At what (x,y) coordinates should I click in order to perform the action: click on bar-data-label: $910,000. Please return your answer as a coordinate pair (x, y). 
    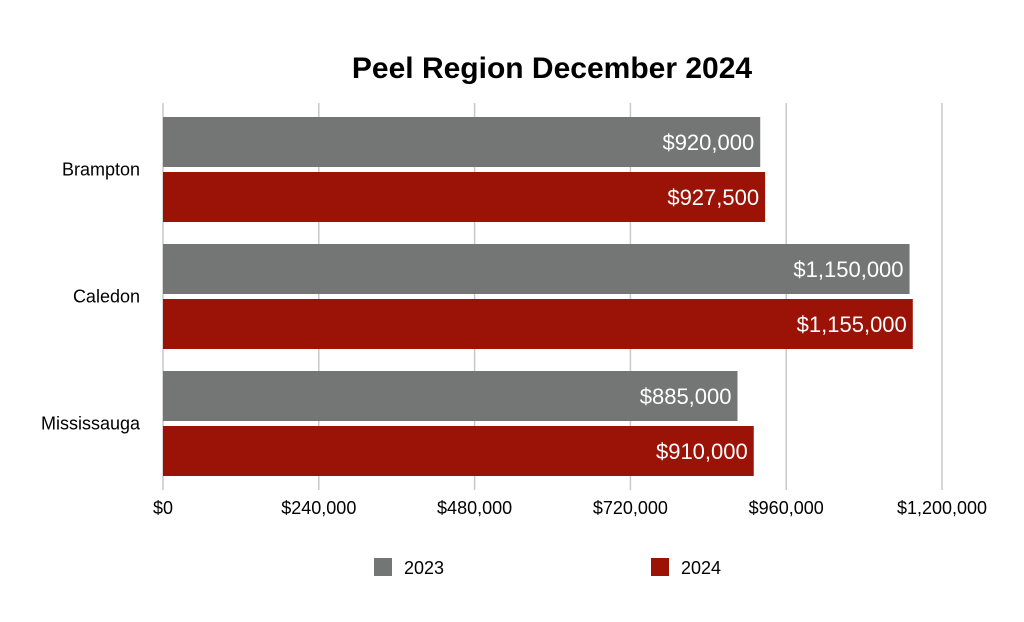
    Looking at the image, I should click on (702, 451).